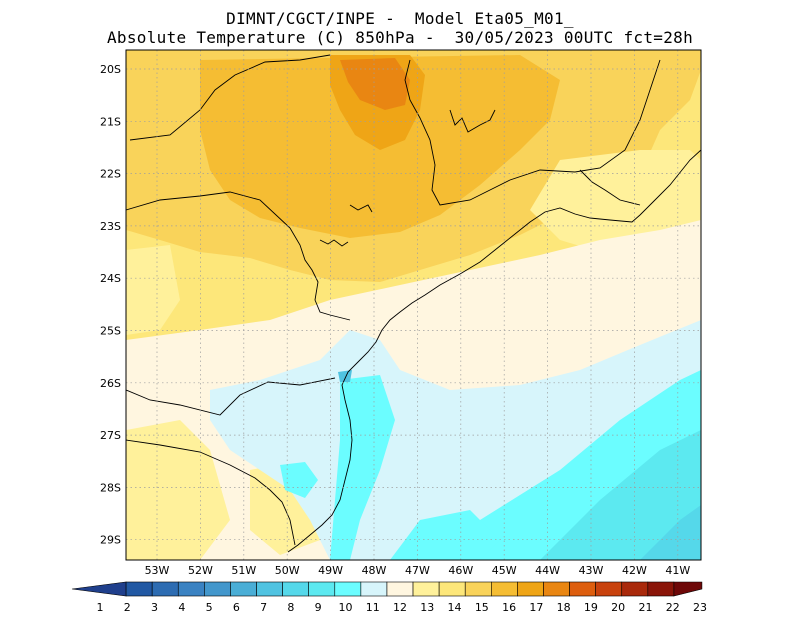 This screenshot has height=618, width=800. I want to click on latitude-label: 20S, so click(110, 69).